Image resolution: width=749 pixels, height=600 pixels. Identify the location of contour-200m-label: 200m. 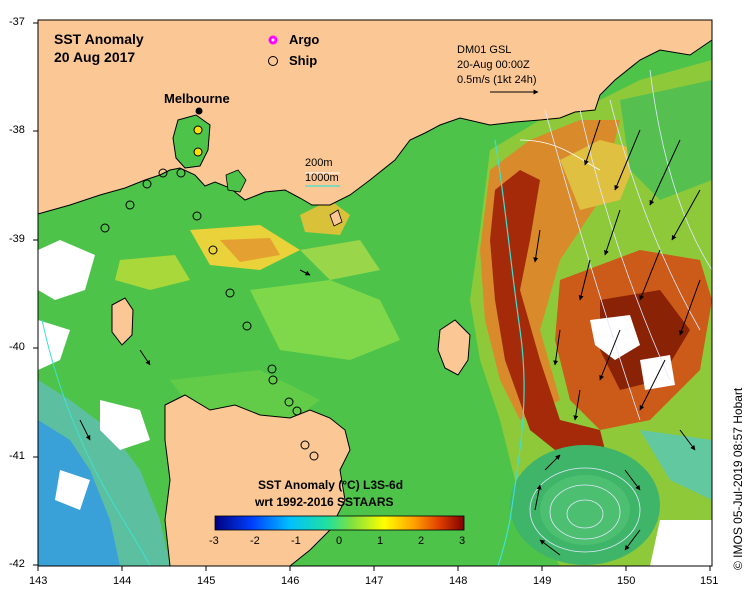
(319, 163).